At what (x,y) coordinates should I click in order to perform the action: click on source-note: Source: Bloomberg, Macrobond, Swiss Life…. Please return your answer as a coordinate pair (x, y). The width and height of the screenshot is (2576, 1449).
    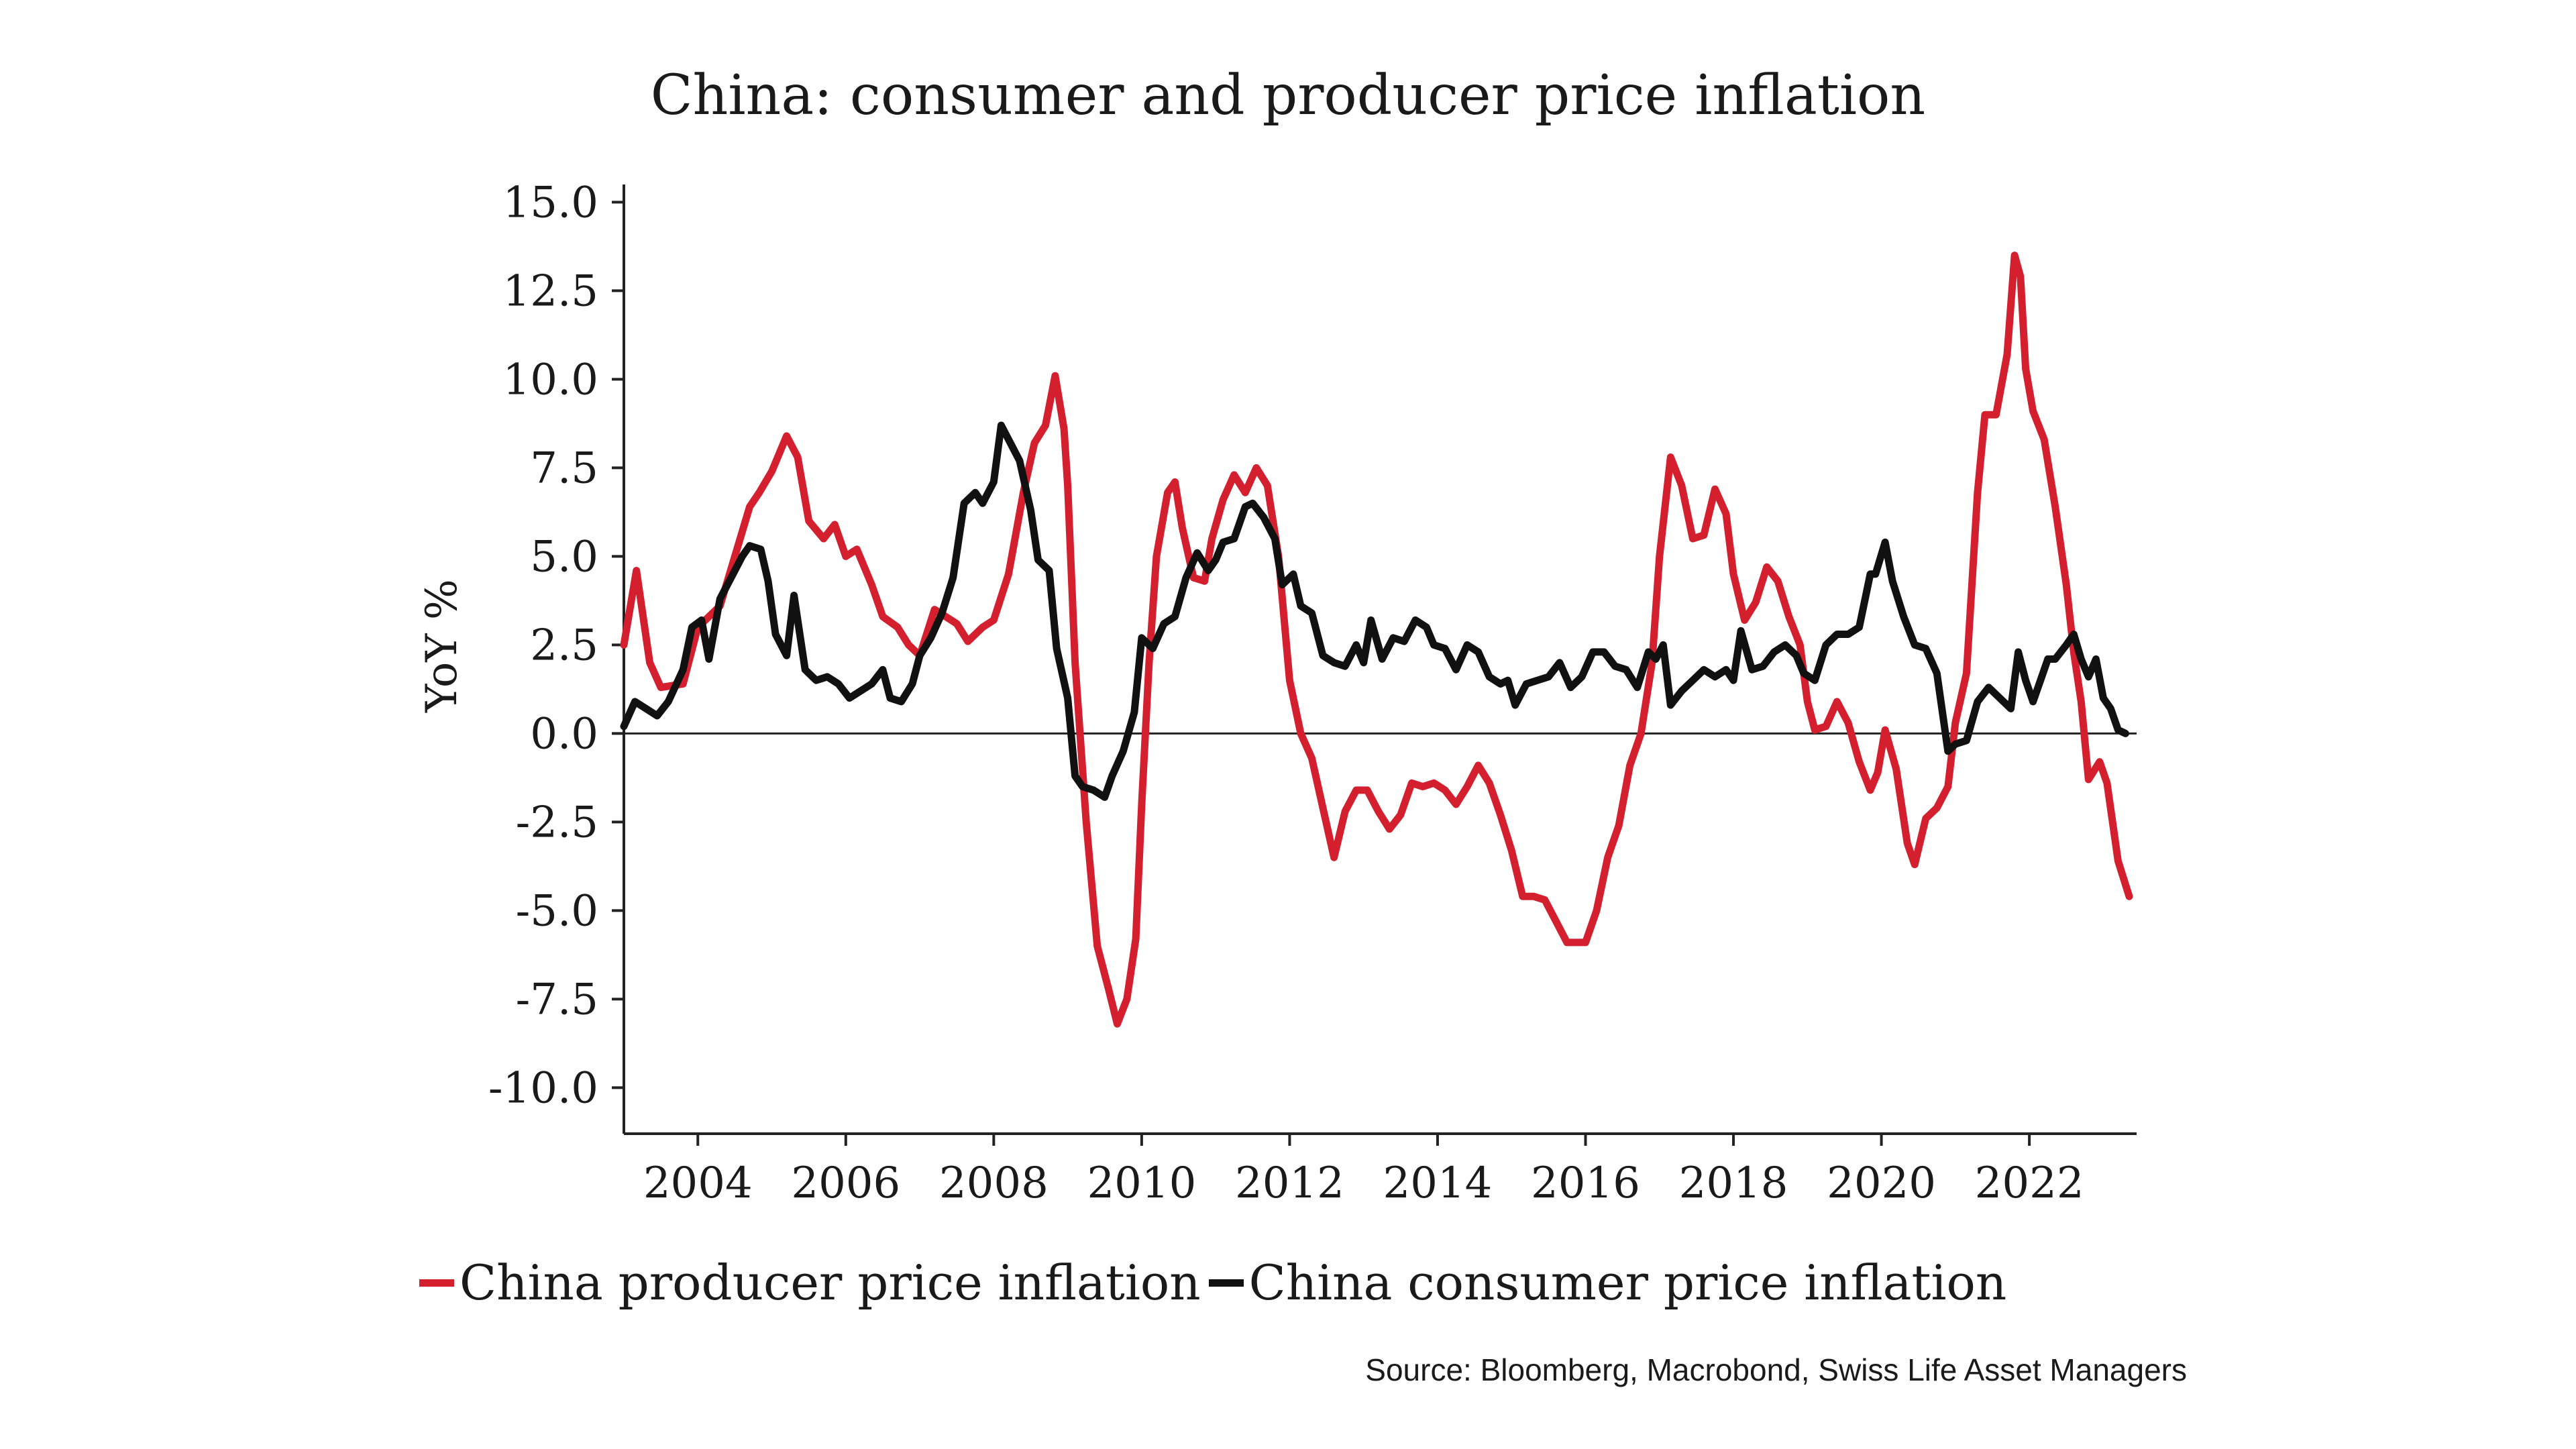
    Looking at the image, I should click on (1776, 1369).